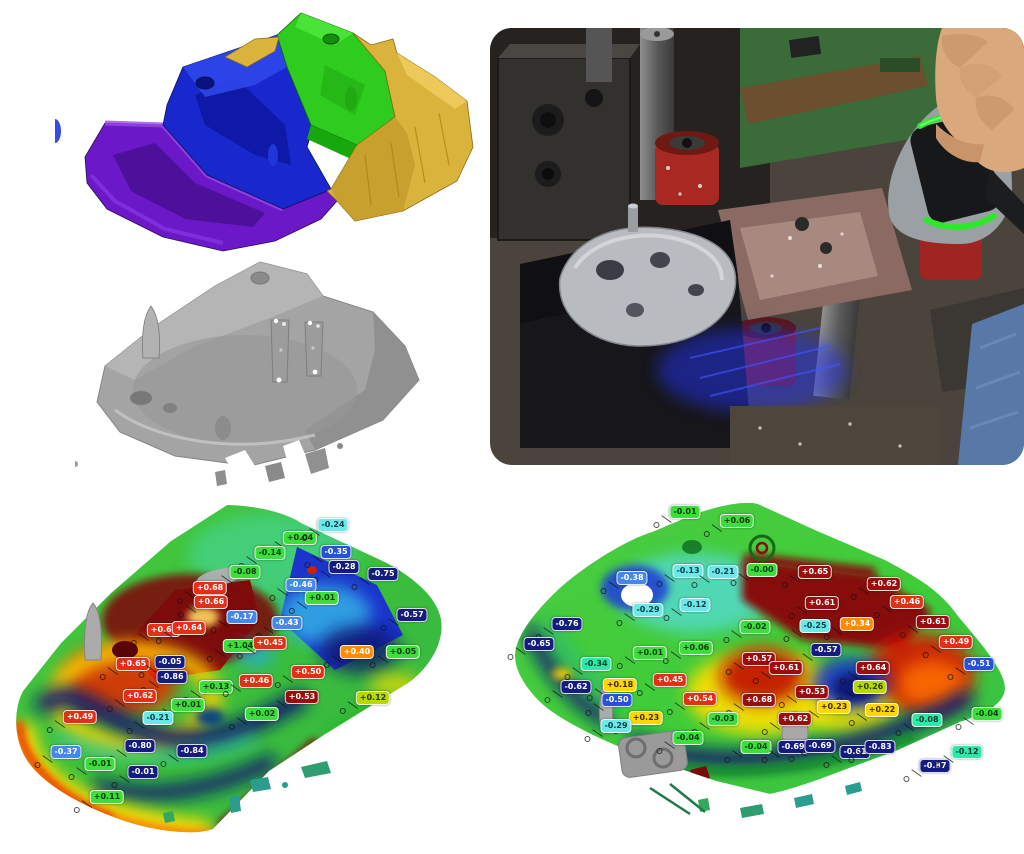 The image size is (1024, 854). I want to click on deviation-label: +0.66, so click(203, 606).